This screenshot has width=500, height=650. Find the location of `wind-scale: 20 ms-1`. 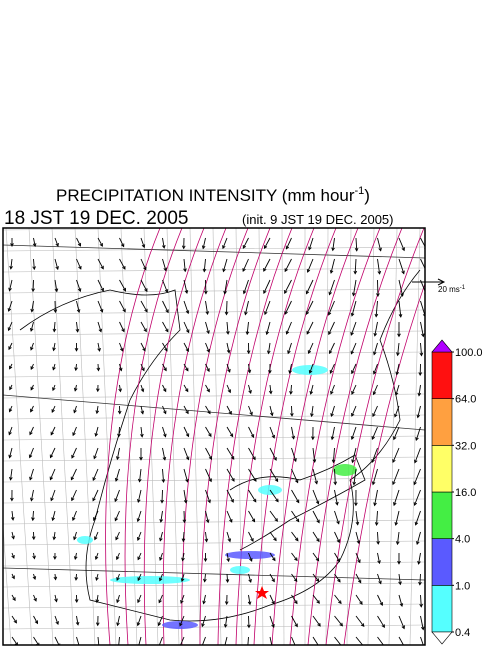

wind-scale: 20 ms-1 is located at coordinates (439, 286).